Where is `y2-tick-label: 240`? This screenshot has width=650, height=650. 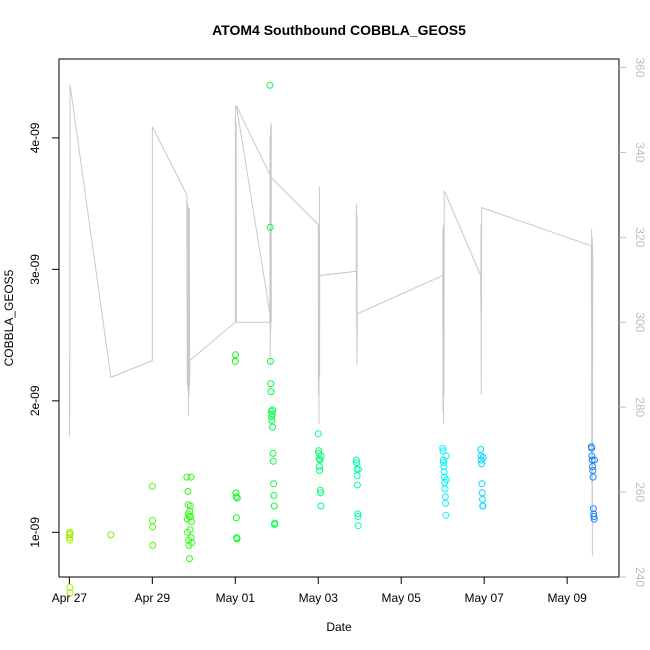 y2-tick-label: 240 is located at coordinates (640, 577).